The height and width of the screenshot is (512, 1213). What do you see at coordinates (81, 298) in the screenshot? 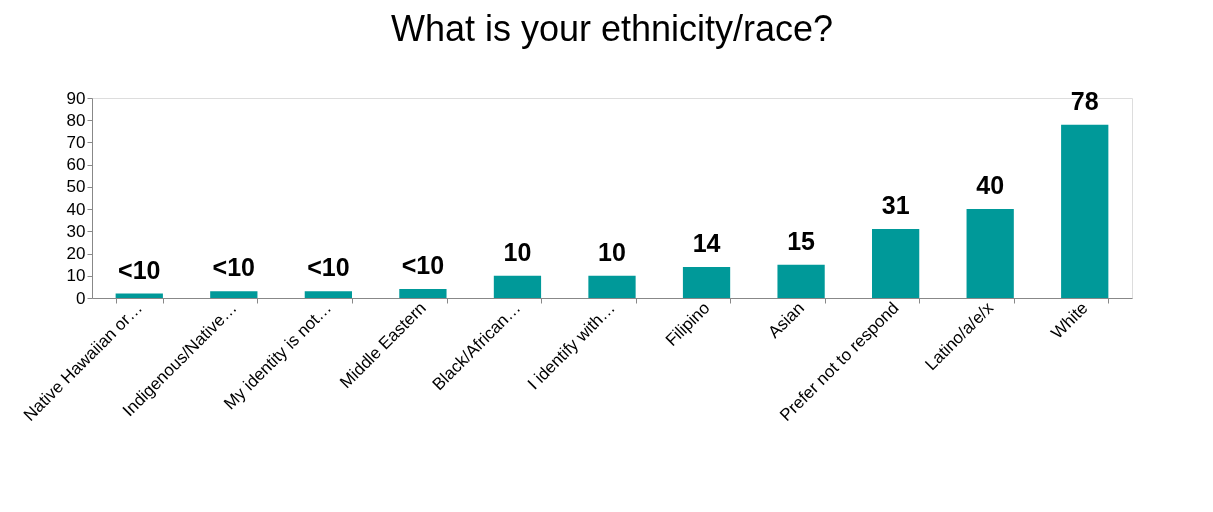
I see `y-tick-label: 0` at bounding box center [81, 298].